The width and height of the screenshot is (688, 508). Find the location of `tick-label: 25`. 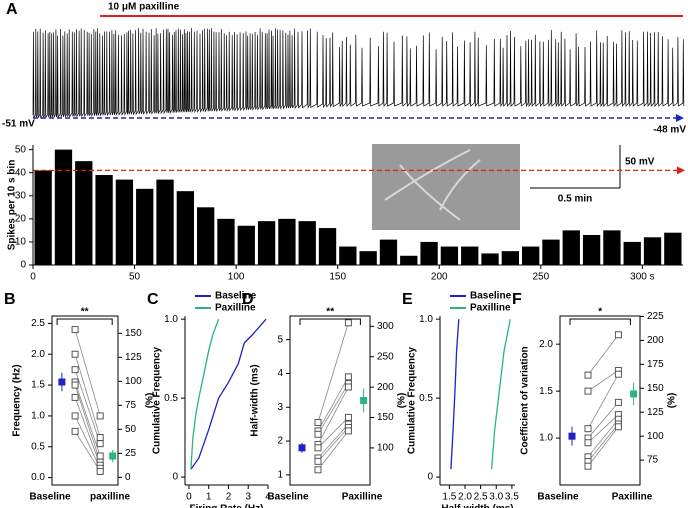

tick-label: 25 is located at coordinates (131, 453).